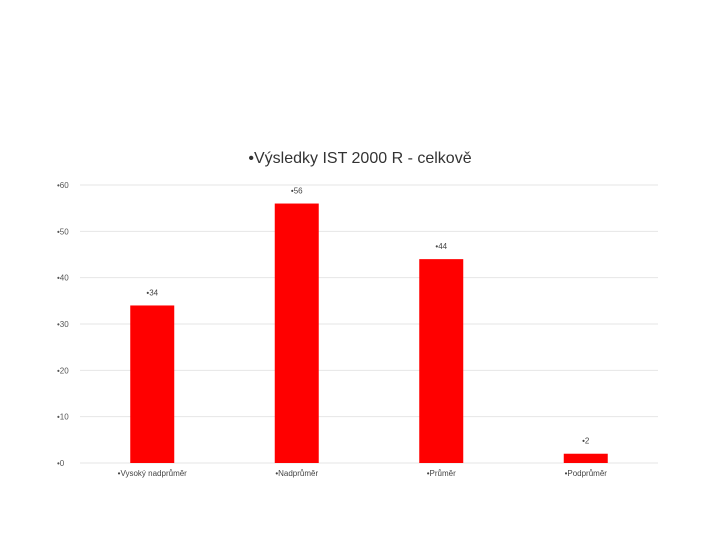 The image size is (720, 540). Describe the element at coordinates (296, 473) in the screenshot. I see `x-category-label: •Nadprůměr` at that location.